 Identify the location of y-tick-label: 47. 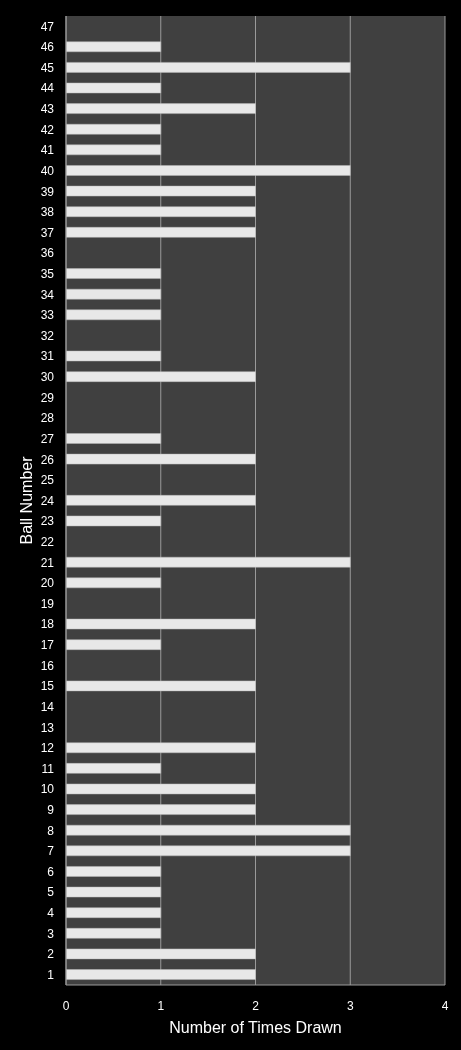
(47, 26).